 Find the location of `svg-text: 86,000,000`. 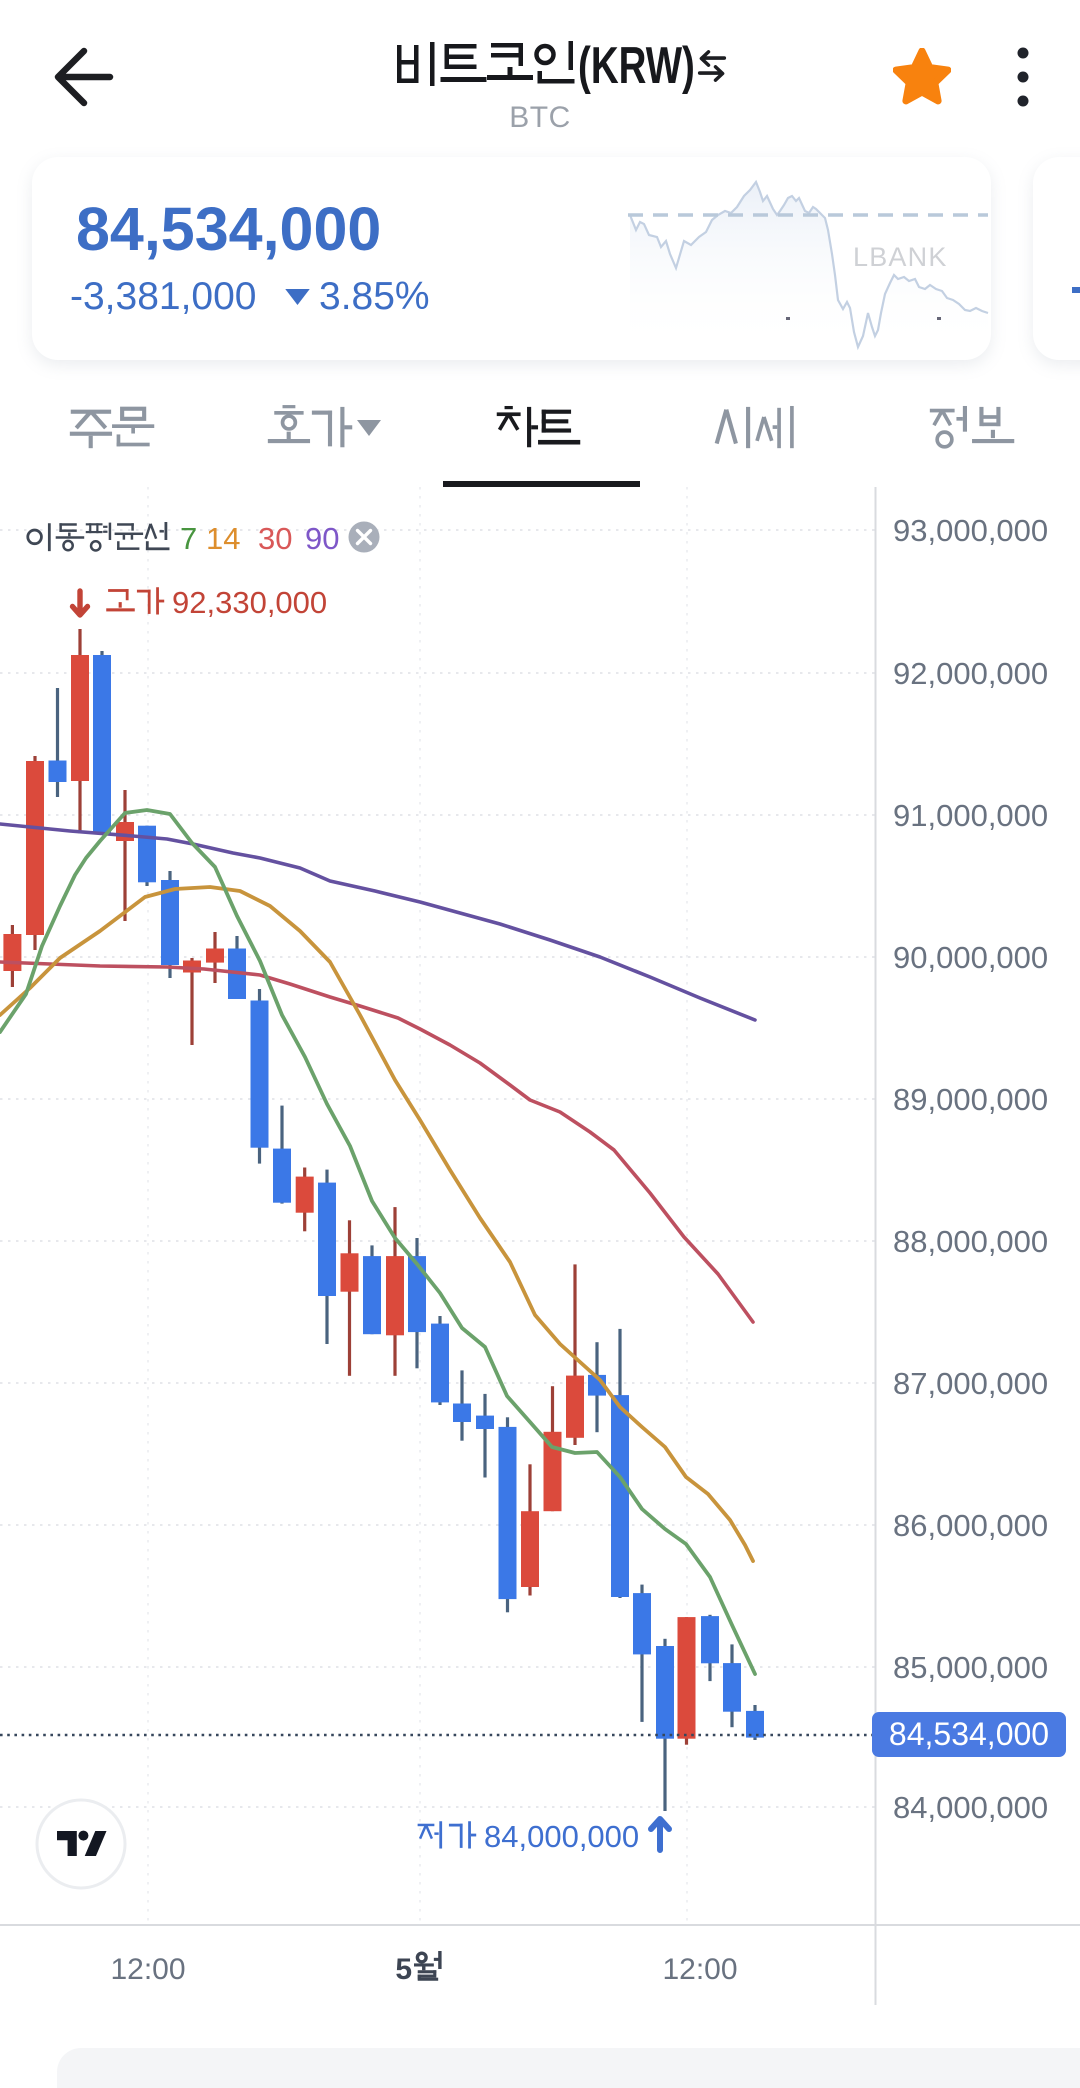

svg-text: 86,000,000 is located at coordinates (970, 1525).